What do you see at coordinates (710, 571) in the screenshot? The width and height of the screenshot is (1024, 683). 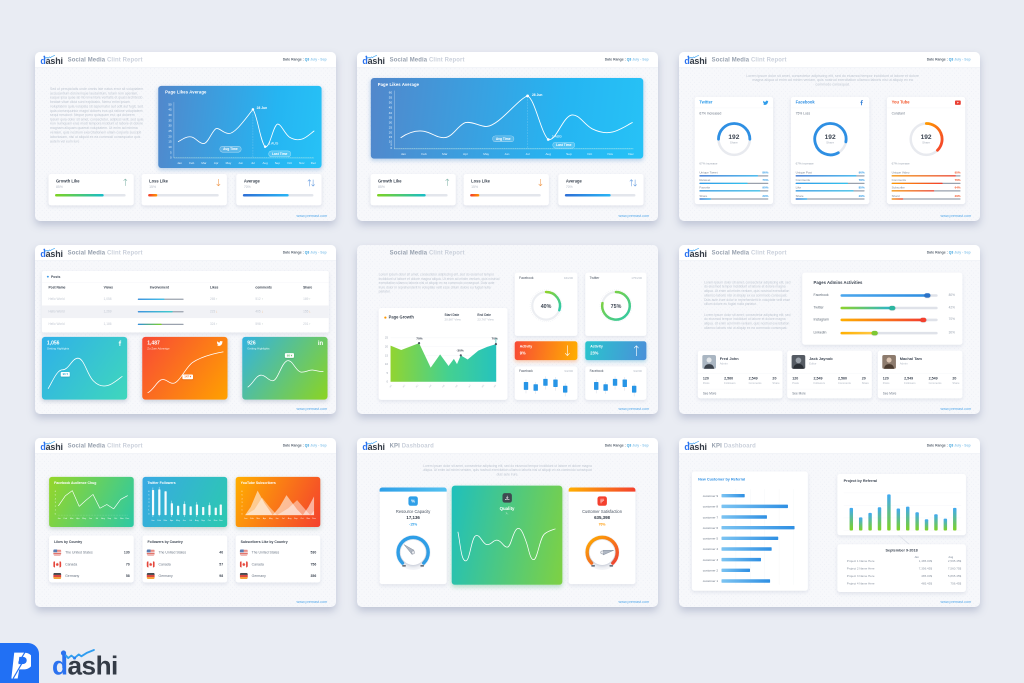 I see `svg-text: customer 2` at bounding box center [710, 571].